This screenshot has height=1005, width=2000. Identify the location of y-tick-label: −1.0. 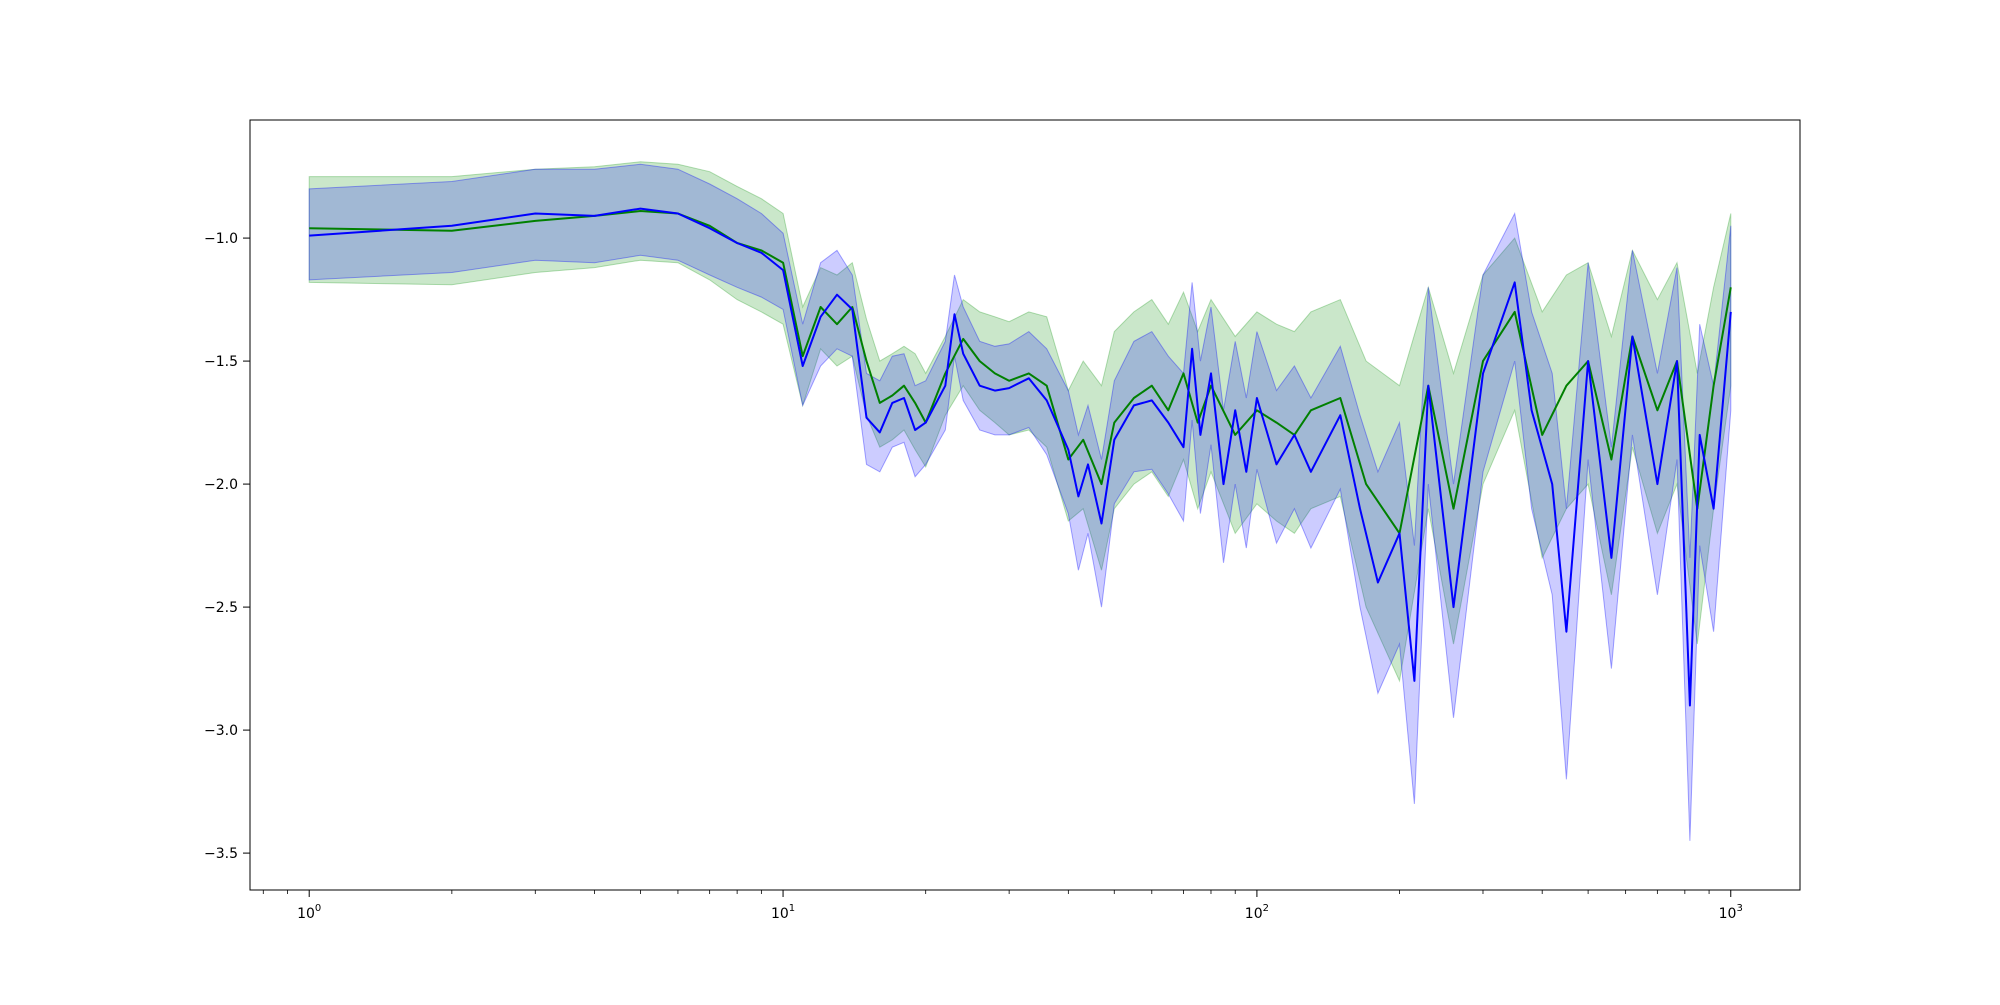
(221, 239).